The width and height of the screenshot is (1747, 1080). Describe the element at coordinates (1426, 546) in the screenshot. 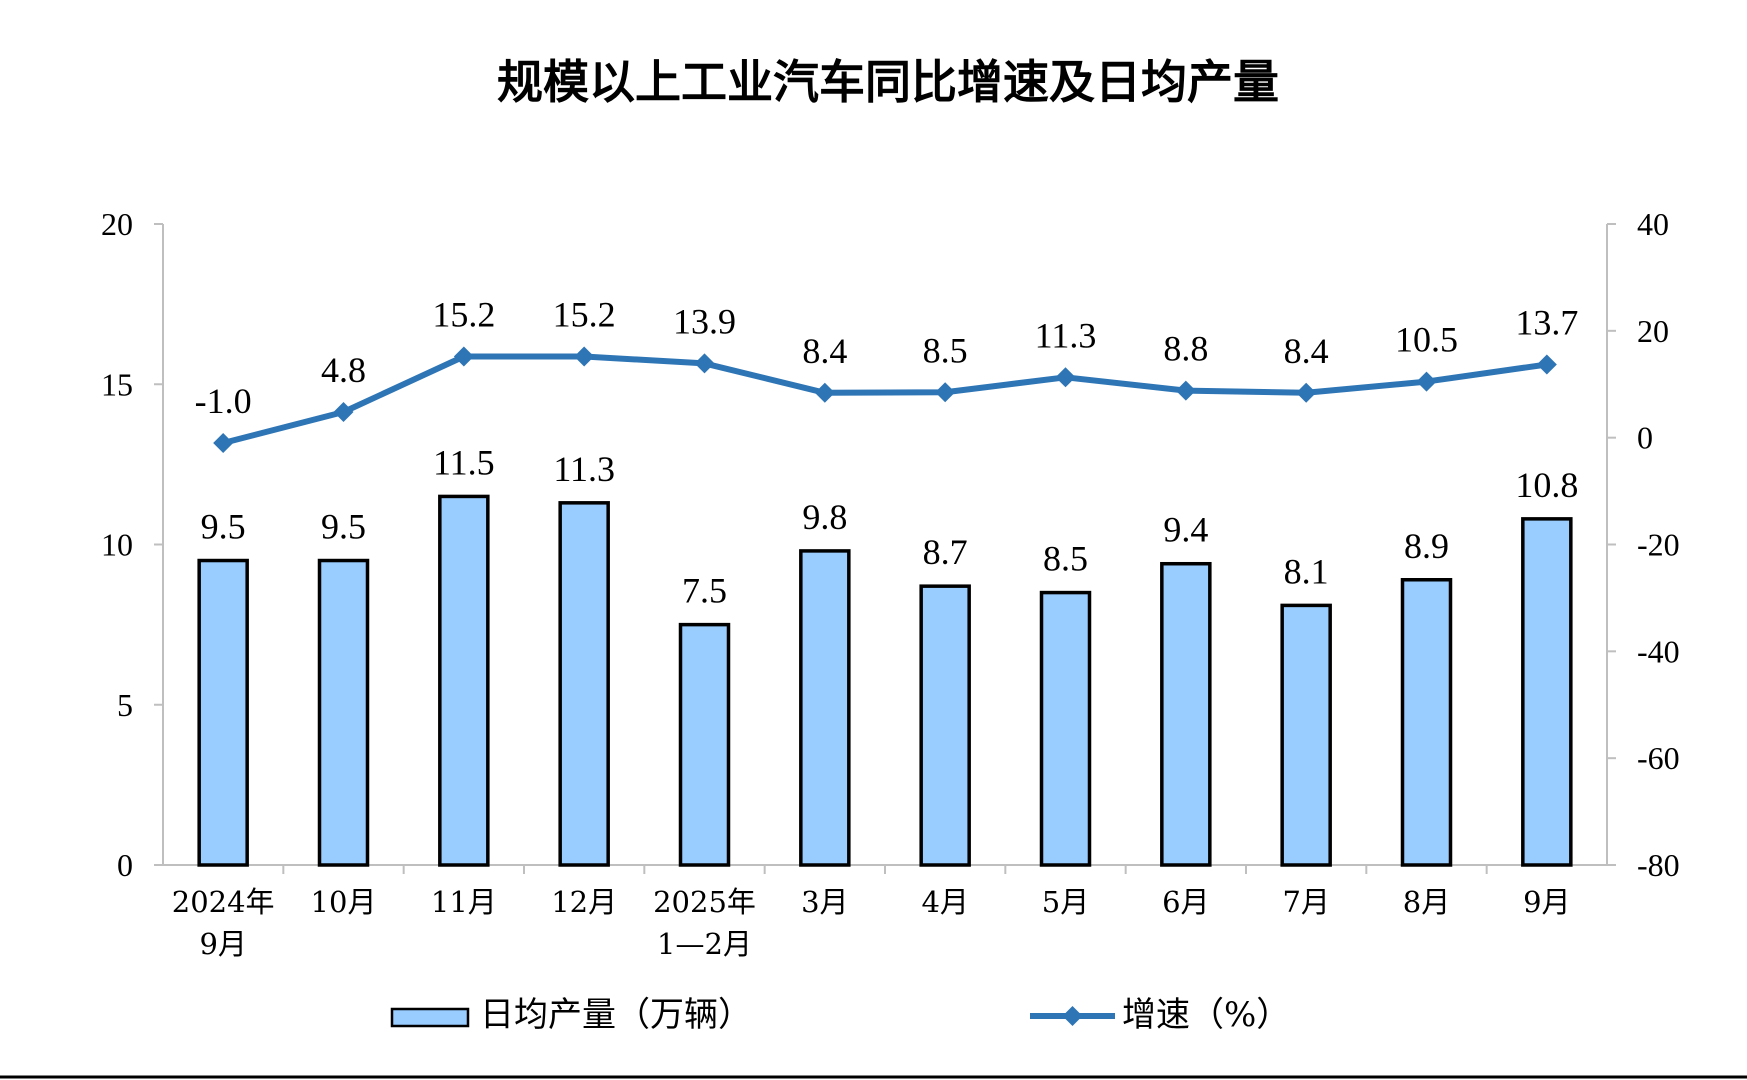

I see `bar-data-label: 8.9` at that location.